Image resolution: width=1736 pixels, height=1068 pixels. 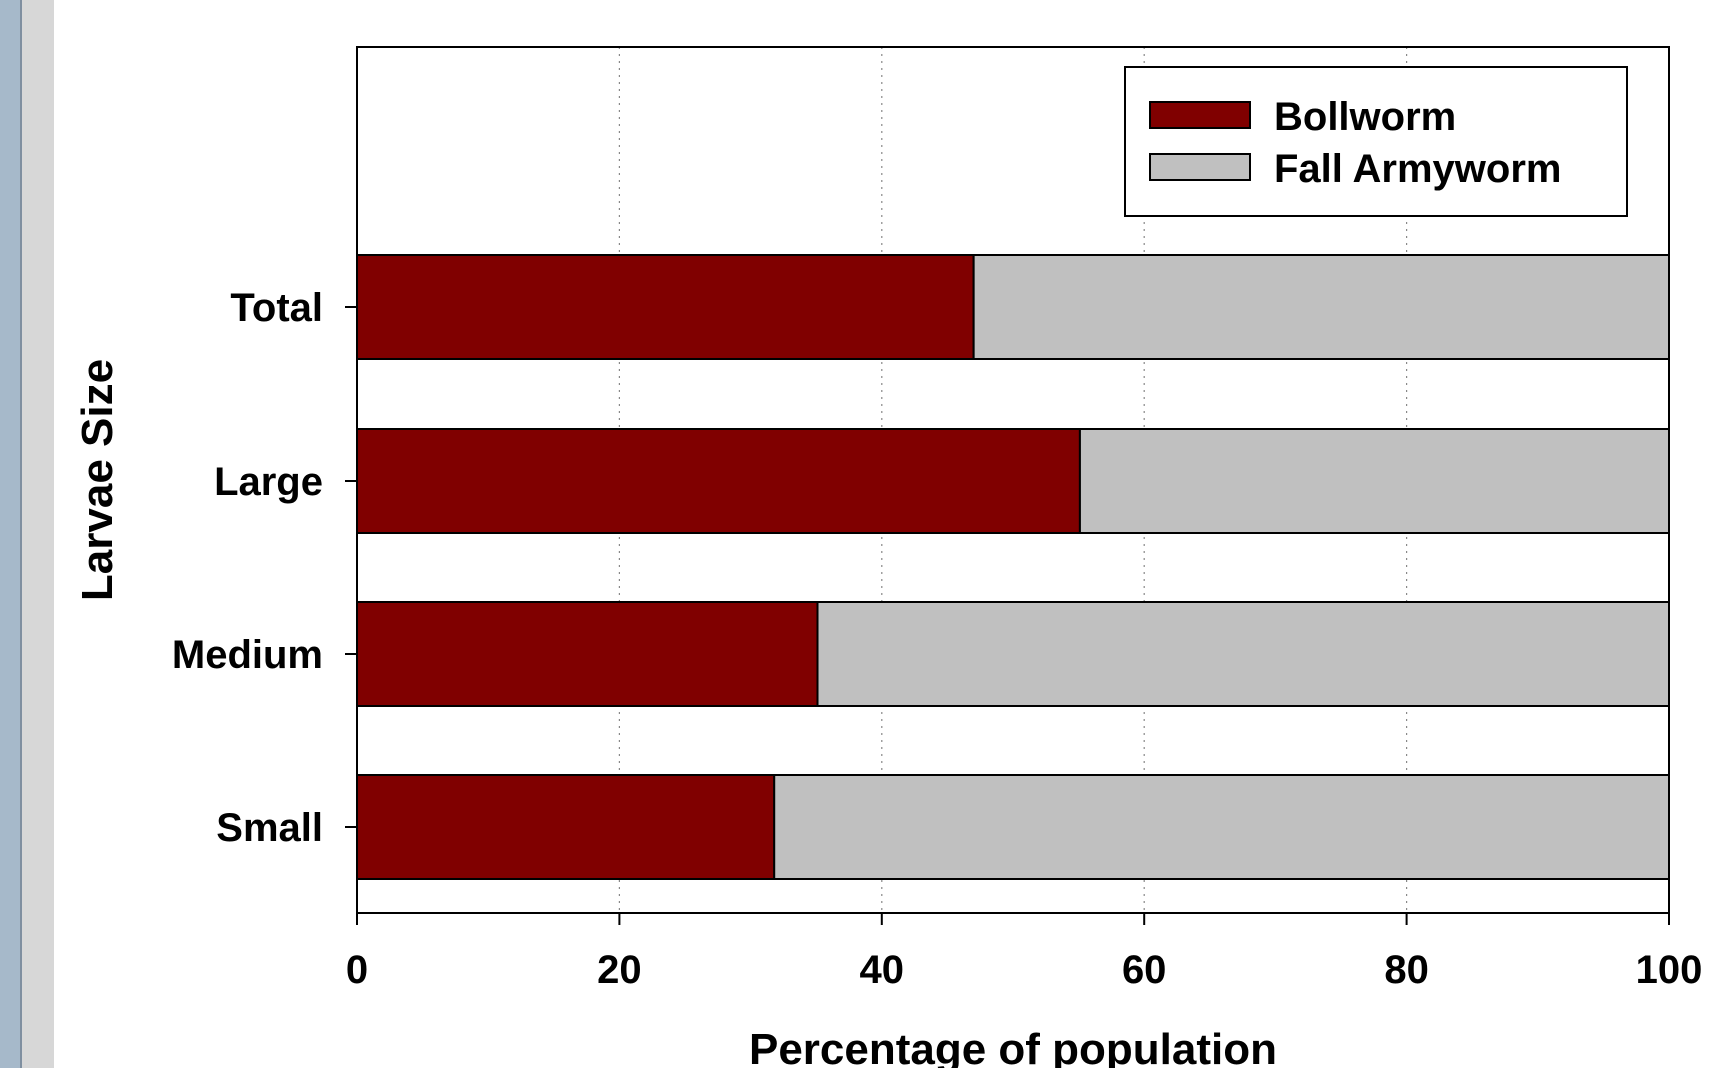 I want to click on x-tick-label-100: 100, so click(x=1669, y=970).